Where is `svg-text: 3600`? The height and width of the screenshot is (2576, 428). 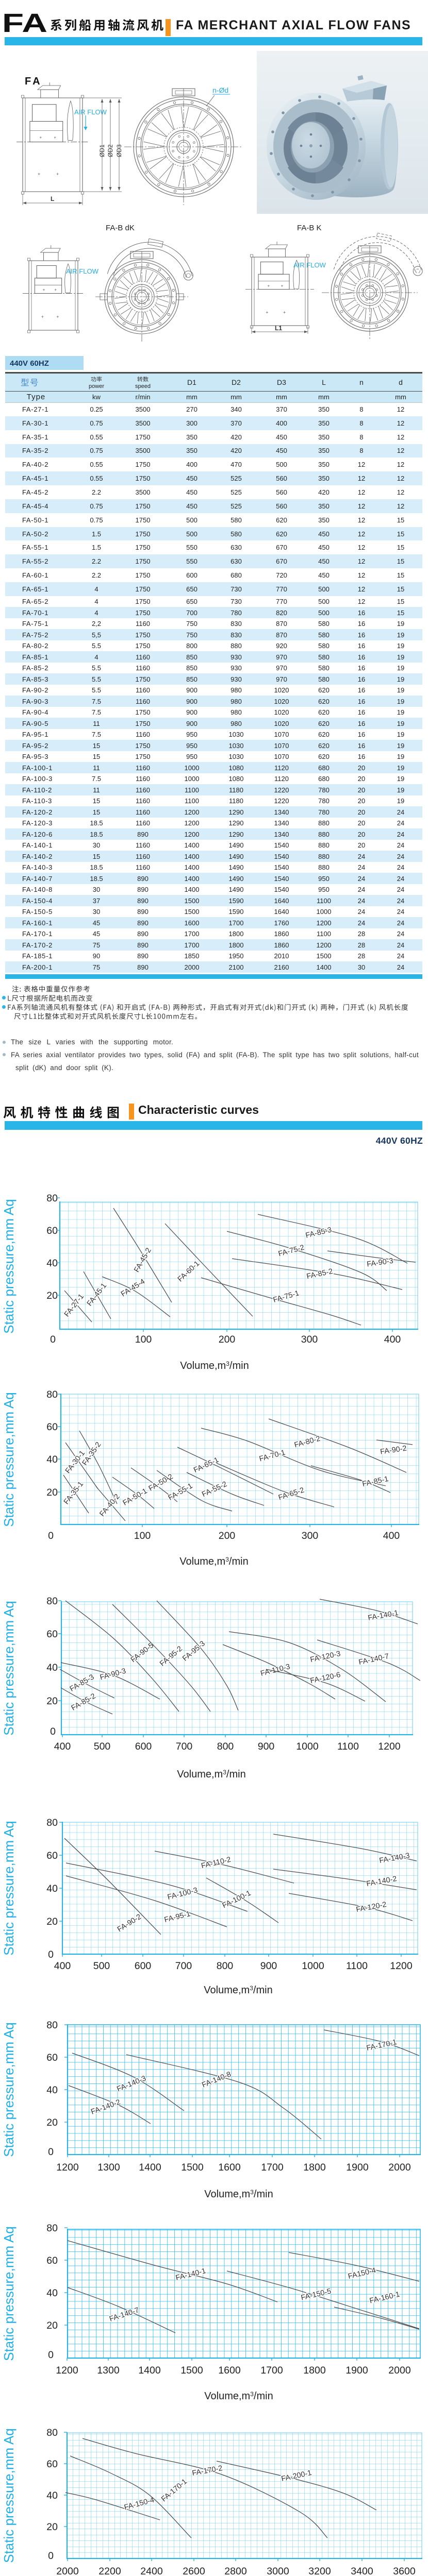 svg-text: 3600 is located at coordinates (404, 2571).